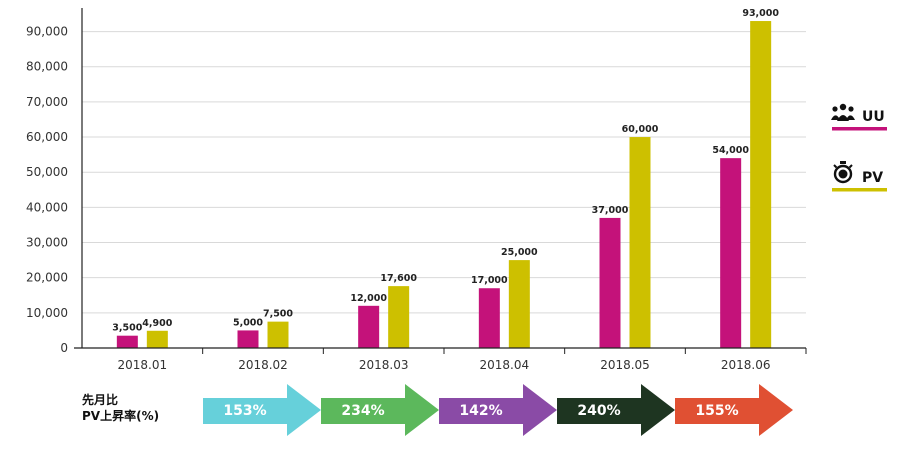 Image resolution: width=900 pixels, height=450 pixels. I want to click on legend-label: PV, so click(872, 178).